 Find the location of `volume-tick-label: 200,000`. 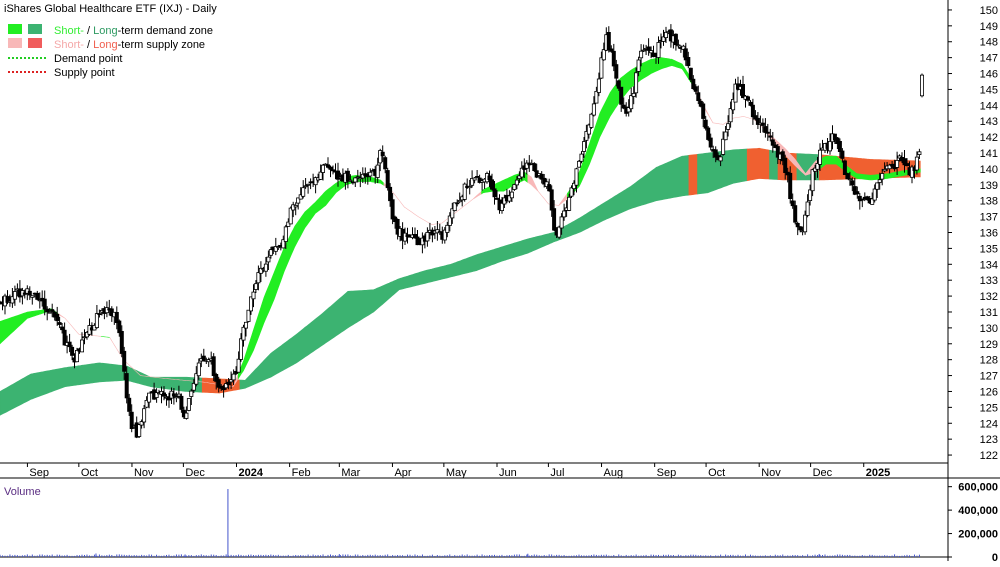

volume-tick-label: 200,000 is located at coordinates (978, 535).